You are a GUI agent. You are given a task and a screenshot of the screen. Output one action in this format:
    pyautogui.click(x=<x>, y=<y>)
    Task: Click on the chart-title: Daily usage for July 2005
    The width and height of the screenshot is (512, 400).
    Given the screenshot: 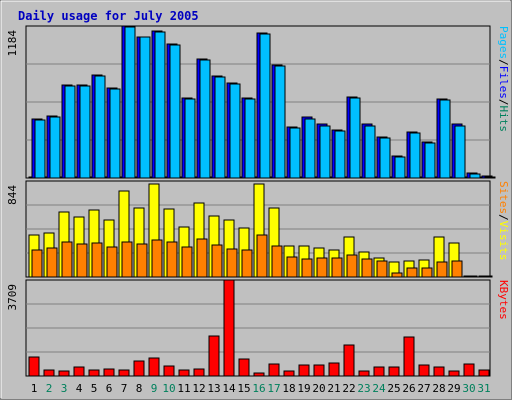 What is the action you would take?
    pyautogui.click(x=108, y=16)
    